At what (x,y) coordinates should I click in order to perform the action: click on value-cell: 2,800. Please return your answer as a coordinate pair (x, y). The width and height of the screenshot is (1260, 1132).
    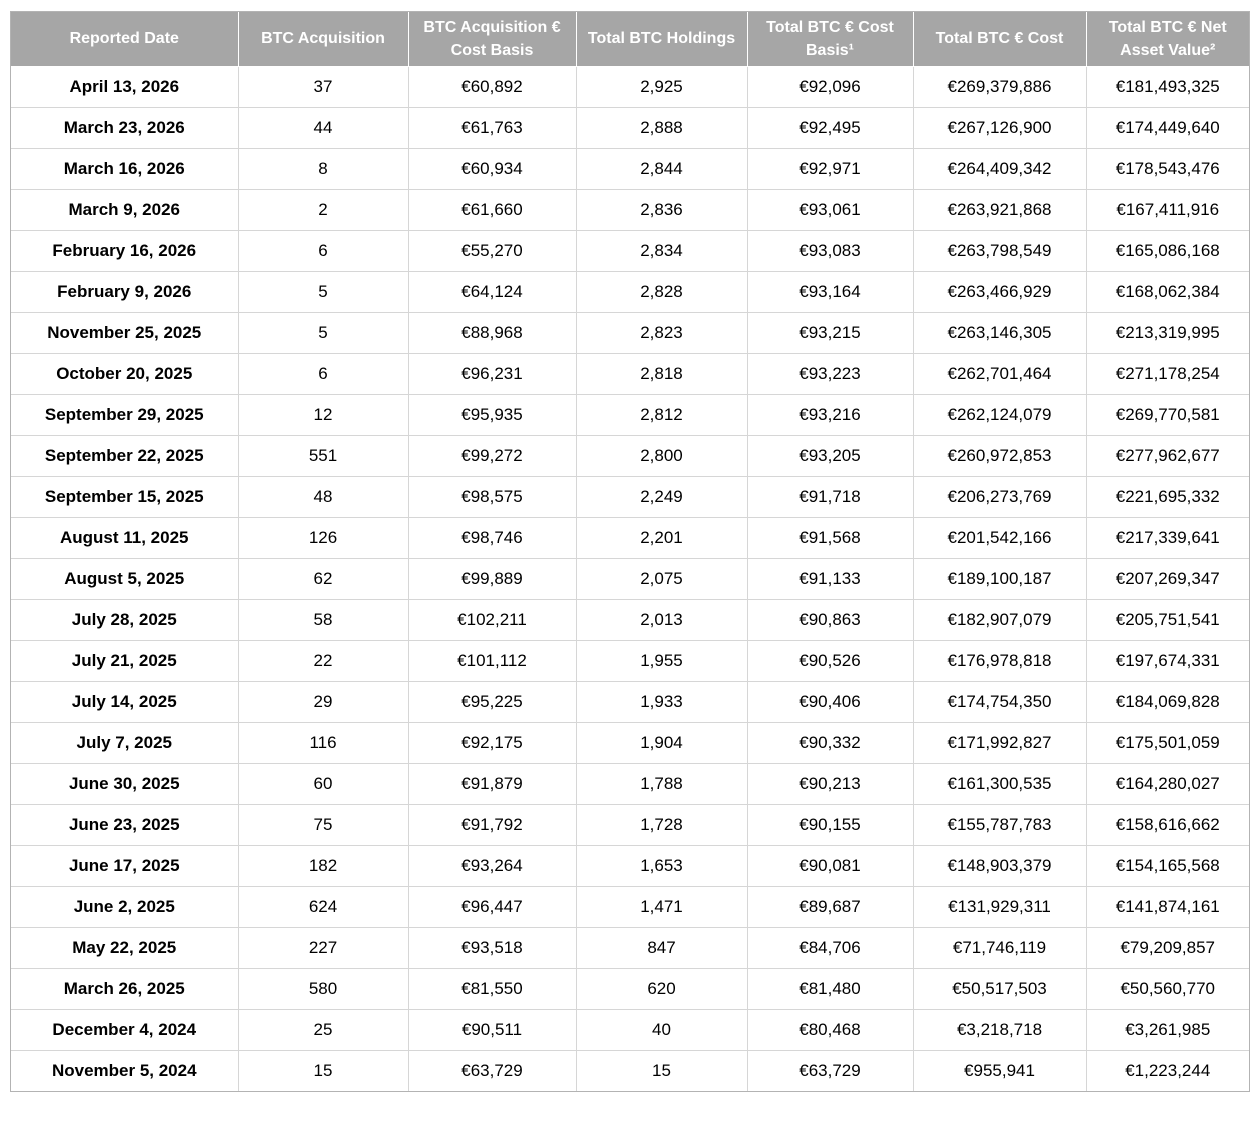
    Looking at the image, I should click on (661, 455).